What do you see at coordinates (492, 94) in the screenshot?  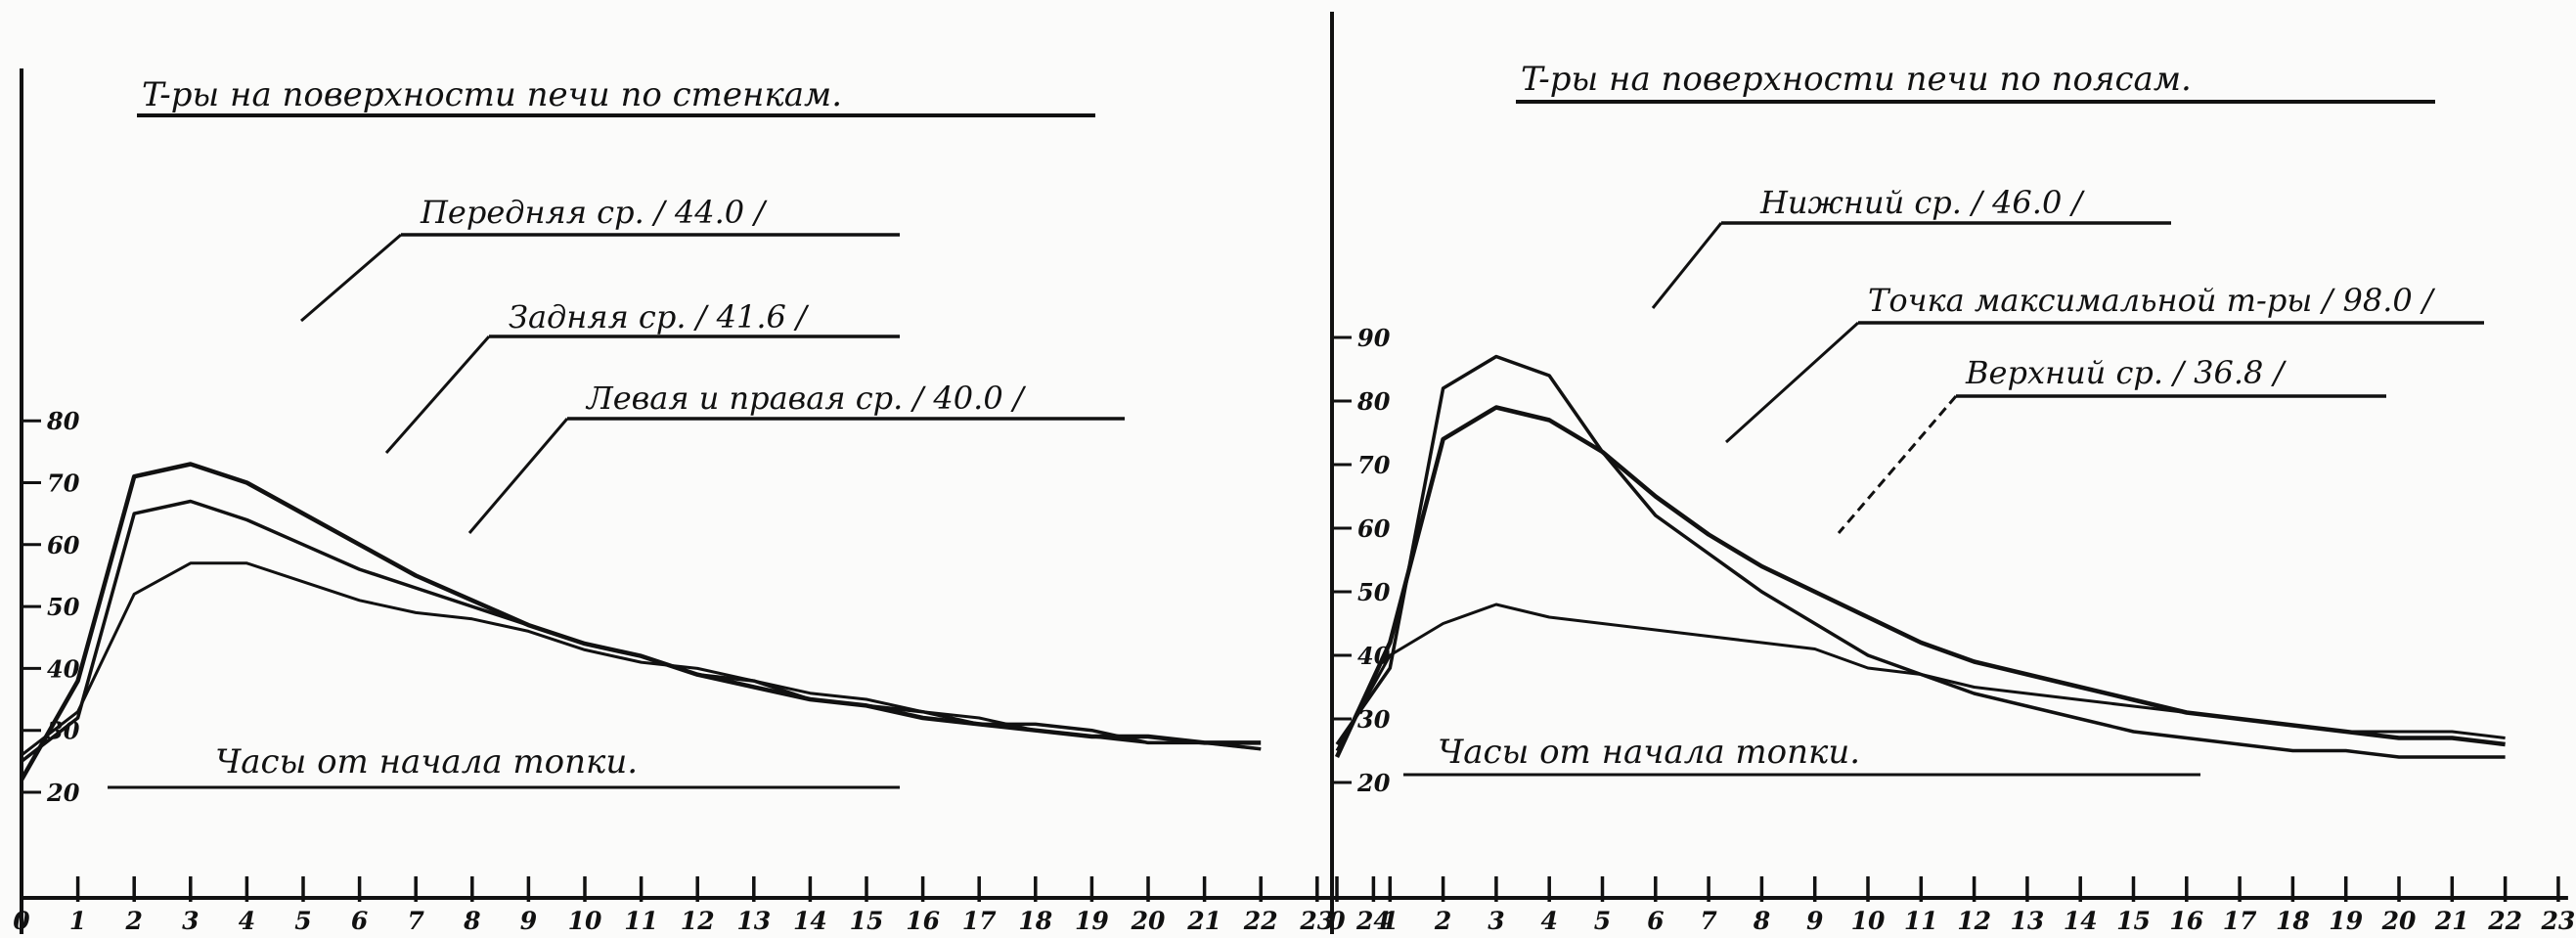 I see `chart-title: T-ры на поверхности печи по стенкам.` at bounding box center [492, 94].